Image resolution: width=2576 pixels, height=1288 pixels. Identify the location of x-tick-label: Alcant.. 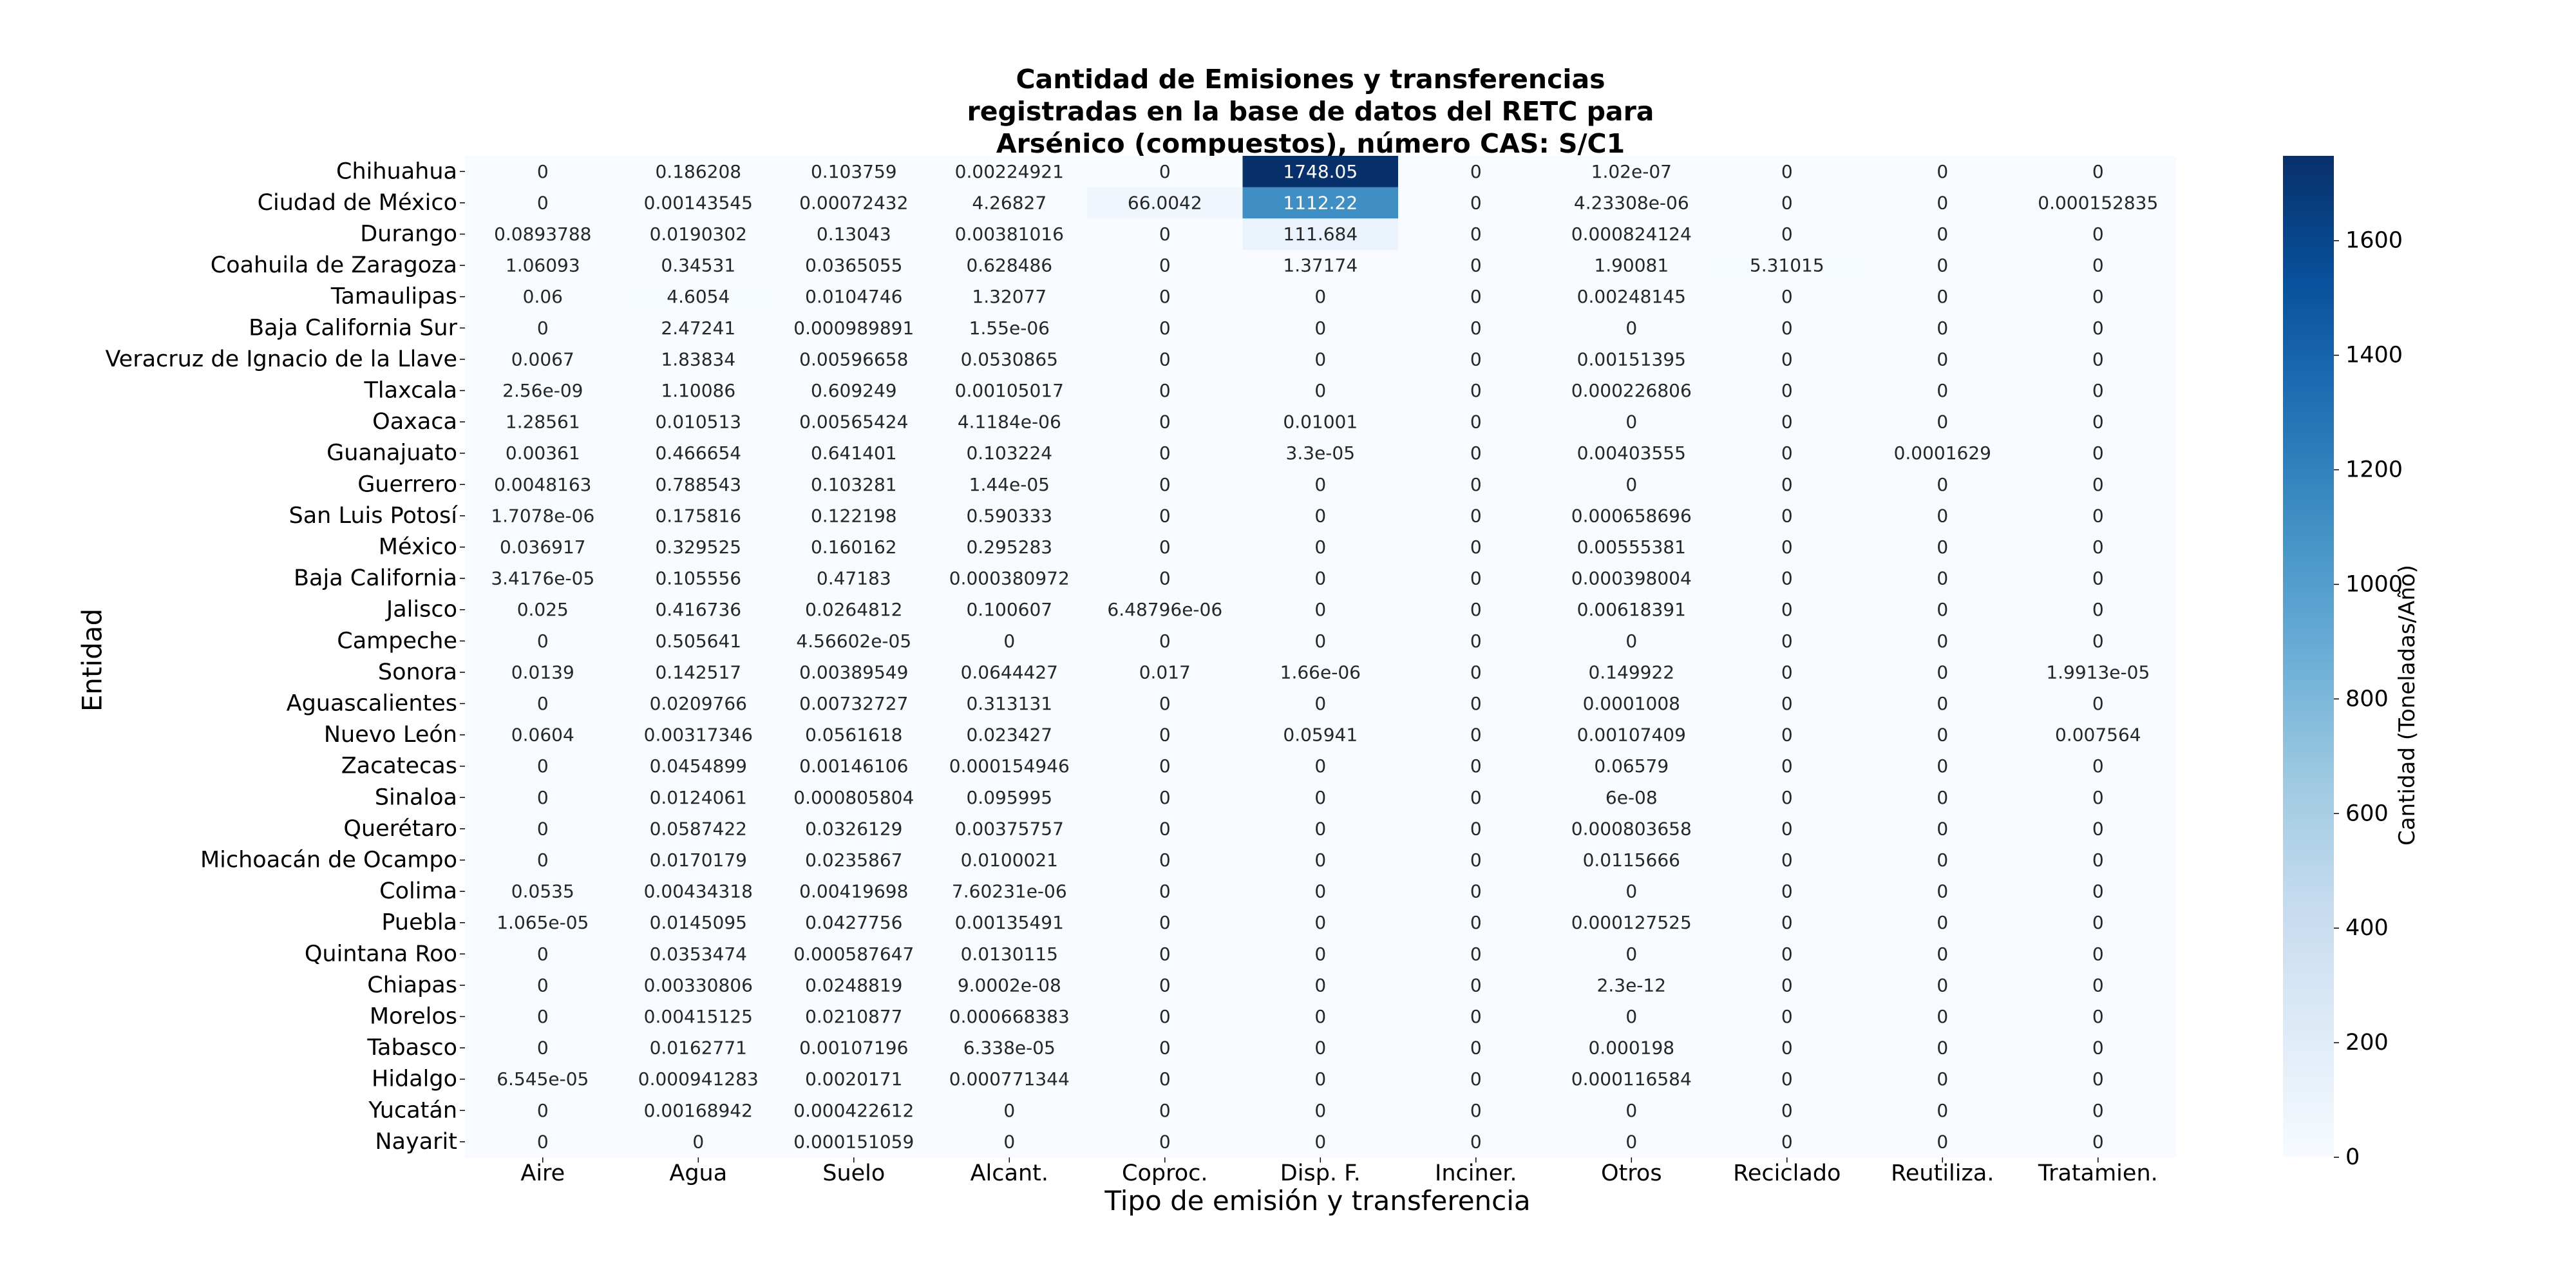
(1009, 1173).